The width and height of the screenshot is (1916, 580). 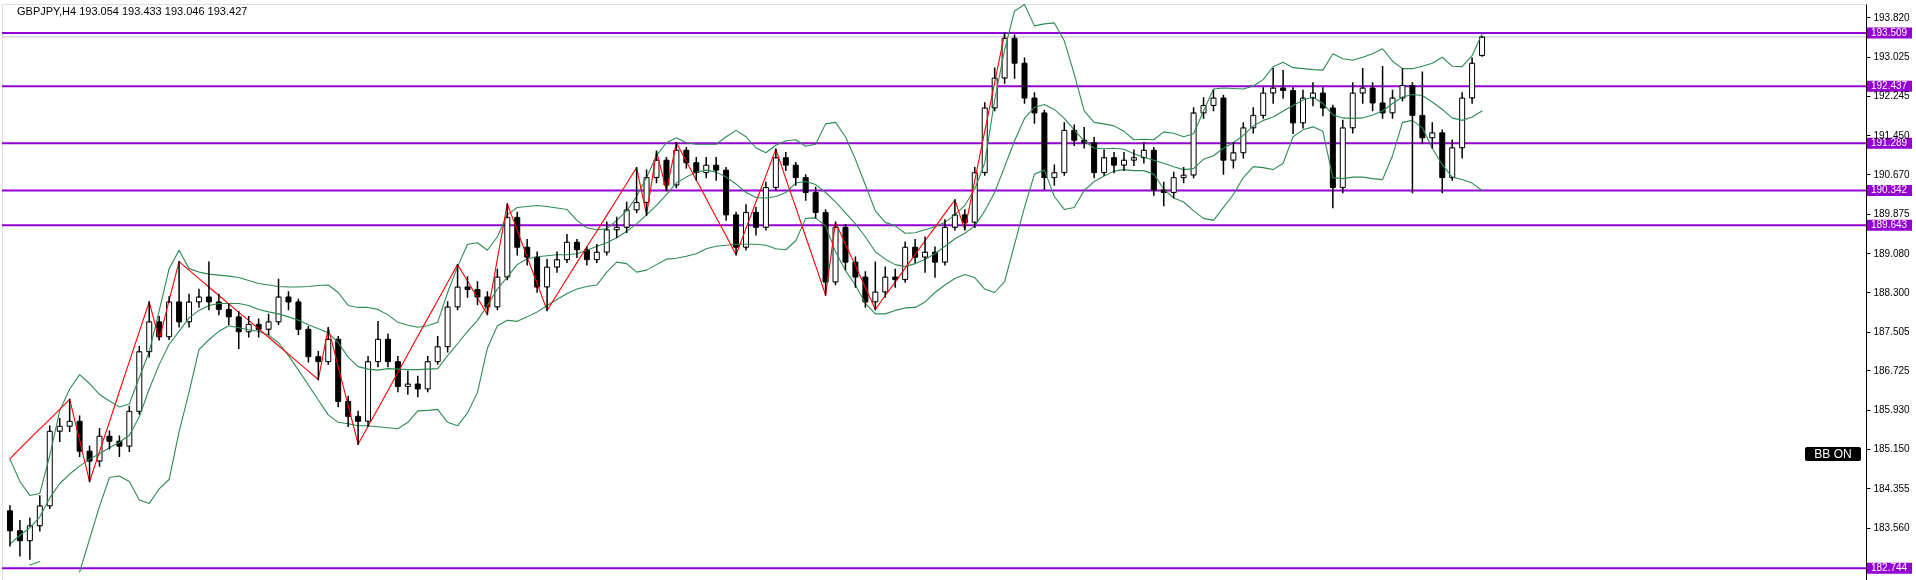 I want to click on y-tick-label: 193.820, so click(x=1892, y=17).